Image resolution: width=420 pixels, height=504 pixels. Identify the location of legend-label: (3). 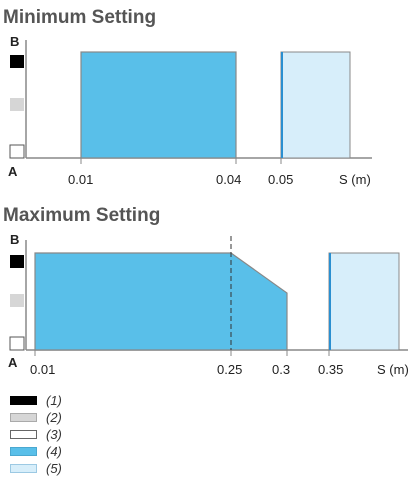
(54, 434).